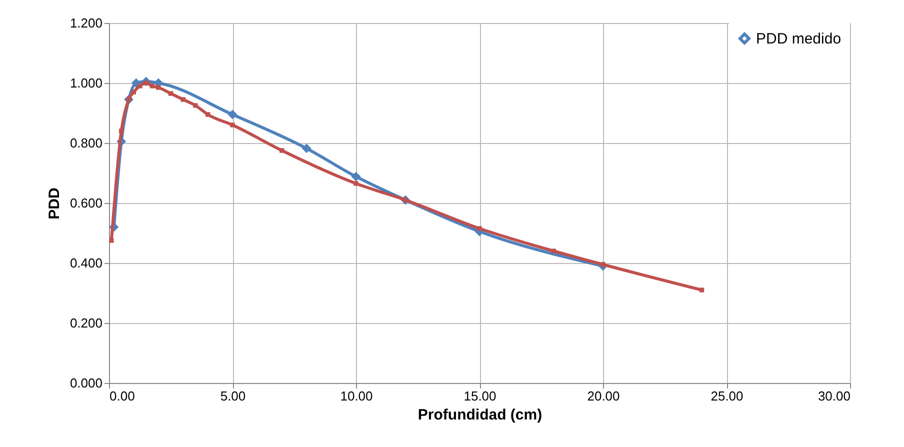 The height and width of the screenshot is (447, 904). I want to click on y-tick-label: 0.600, so click(86, 203).